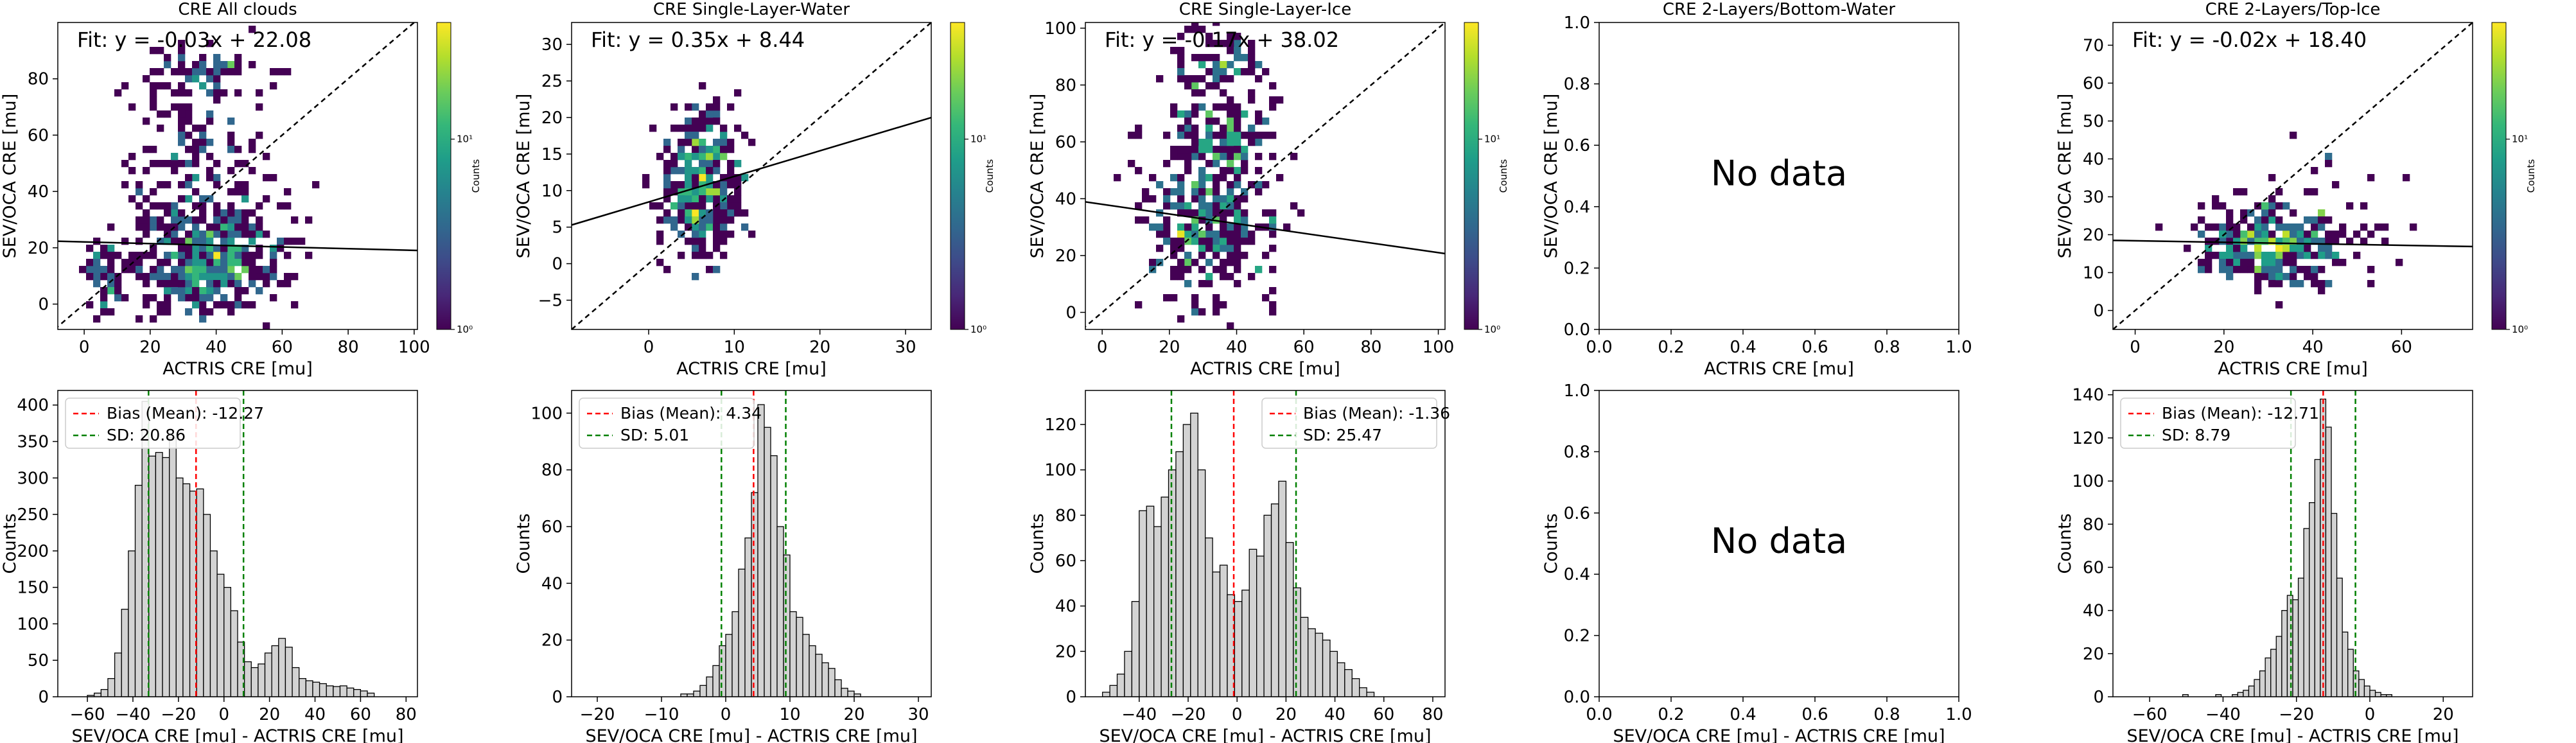  Describe the element at coordinates (2401, 347) in the screenshot. I see `x-tick-label: 60` at that location.